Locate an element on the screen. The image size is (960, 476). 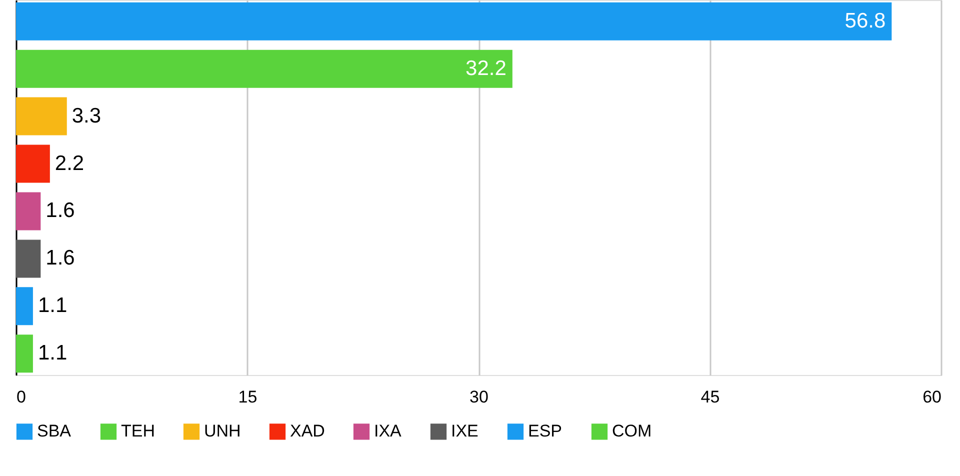
legend-label: COM is located at coordinates (632, 431).